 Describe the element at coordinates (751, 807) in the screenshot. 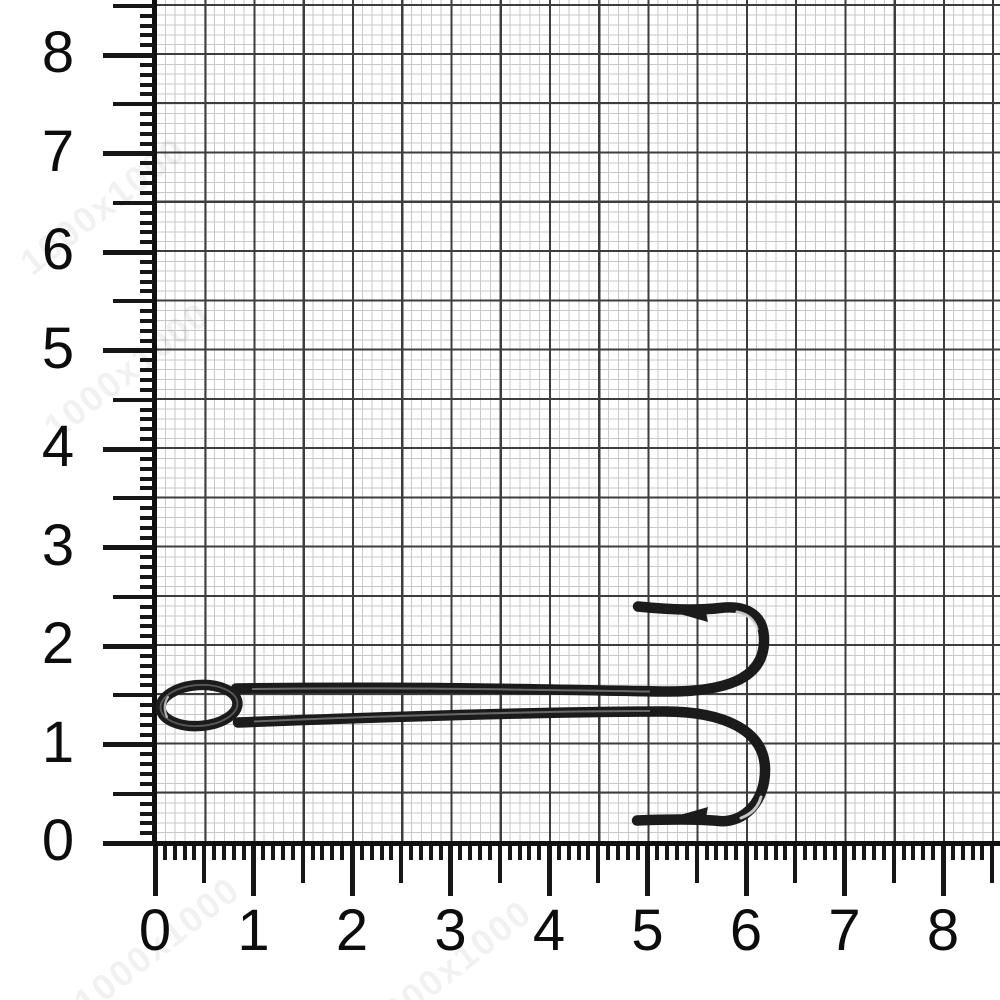

I see `gloss-highlight-bottom-bend` at that location.